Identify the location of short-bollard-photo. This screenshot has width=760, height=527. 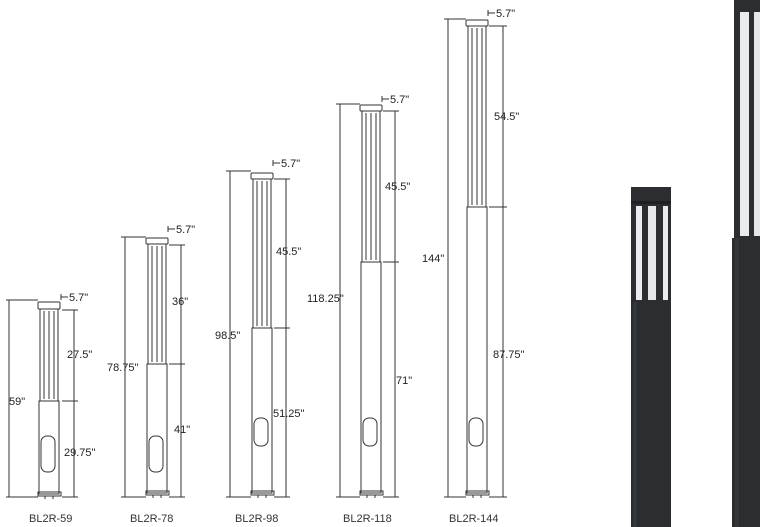
(651, 357).